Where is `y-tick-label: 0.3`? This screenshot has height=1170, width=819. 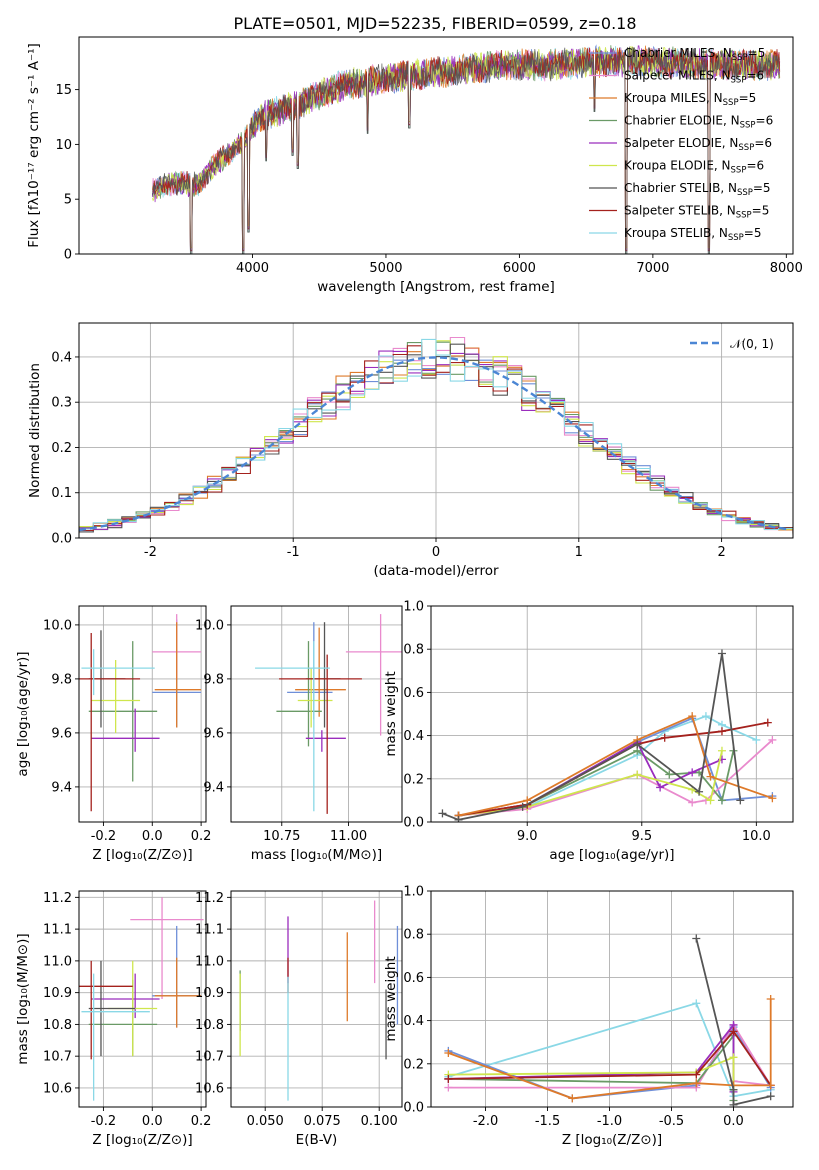
y-tick-label: 0.3 is located at coordinates (61, 403).